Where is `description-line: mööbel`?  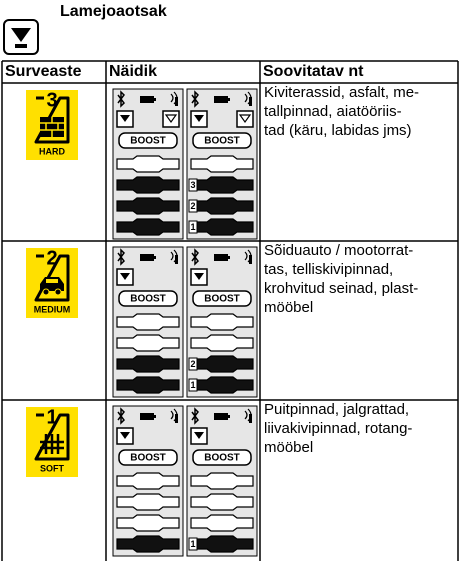
description-line: mööbel is located at coordinates (288, 307).